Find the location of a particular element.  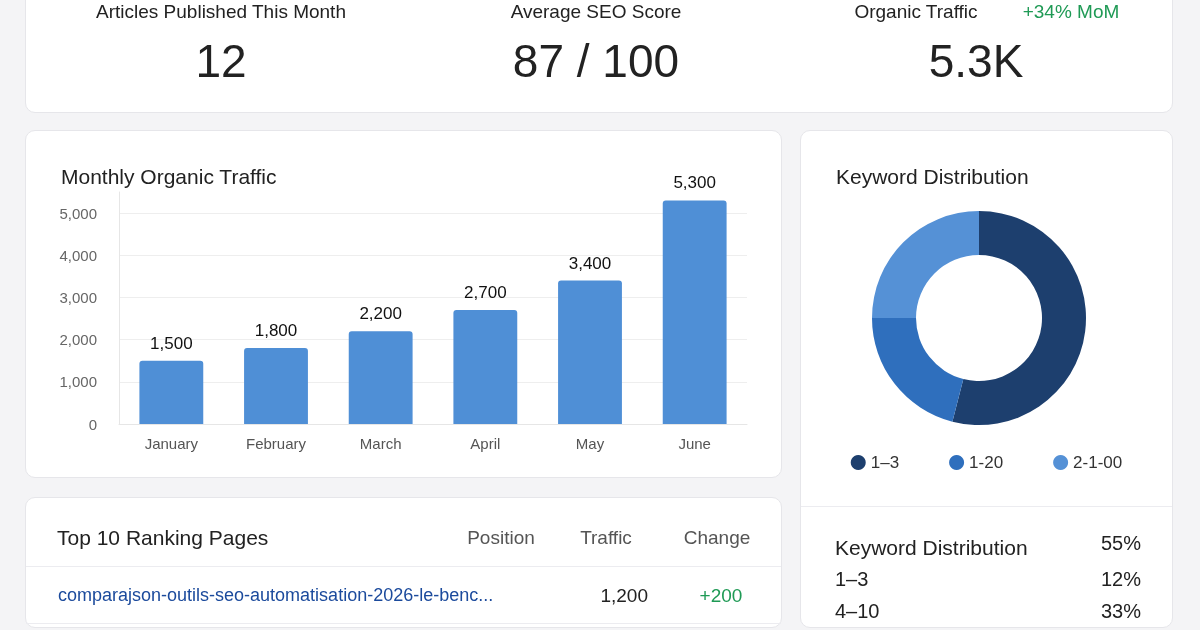

y-tick-label: 1,000 is located at coordinates (78, 382).